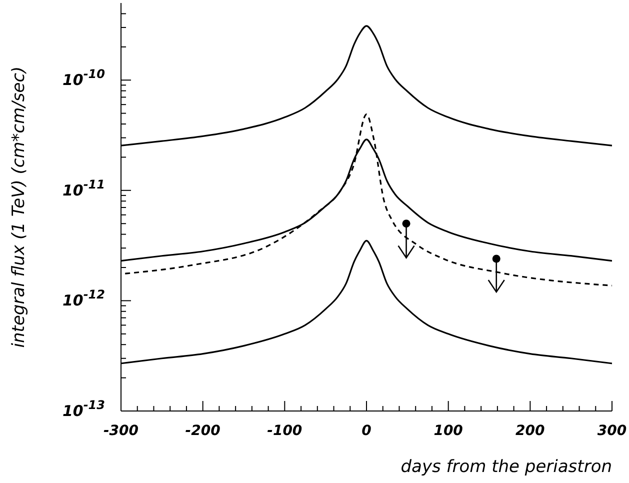 The image size is (629, 483). Describe the element at coordinates (367, 431) in the screenshot. I see `x-tick-label: 0` at that location.